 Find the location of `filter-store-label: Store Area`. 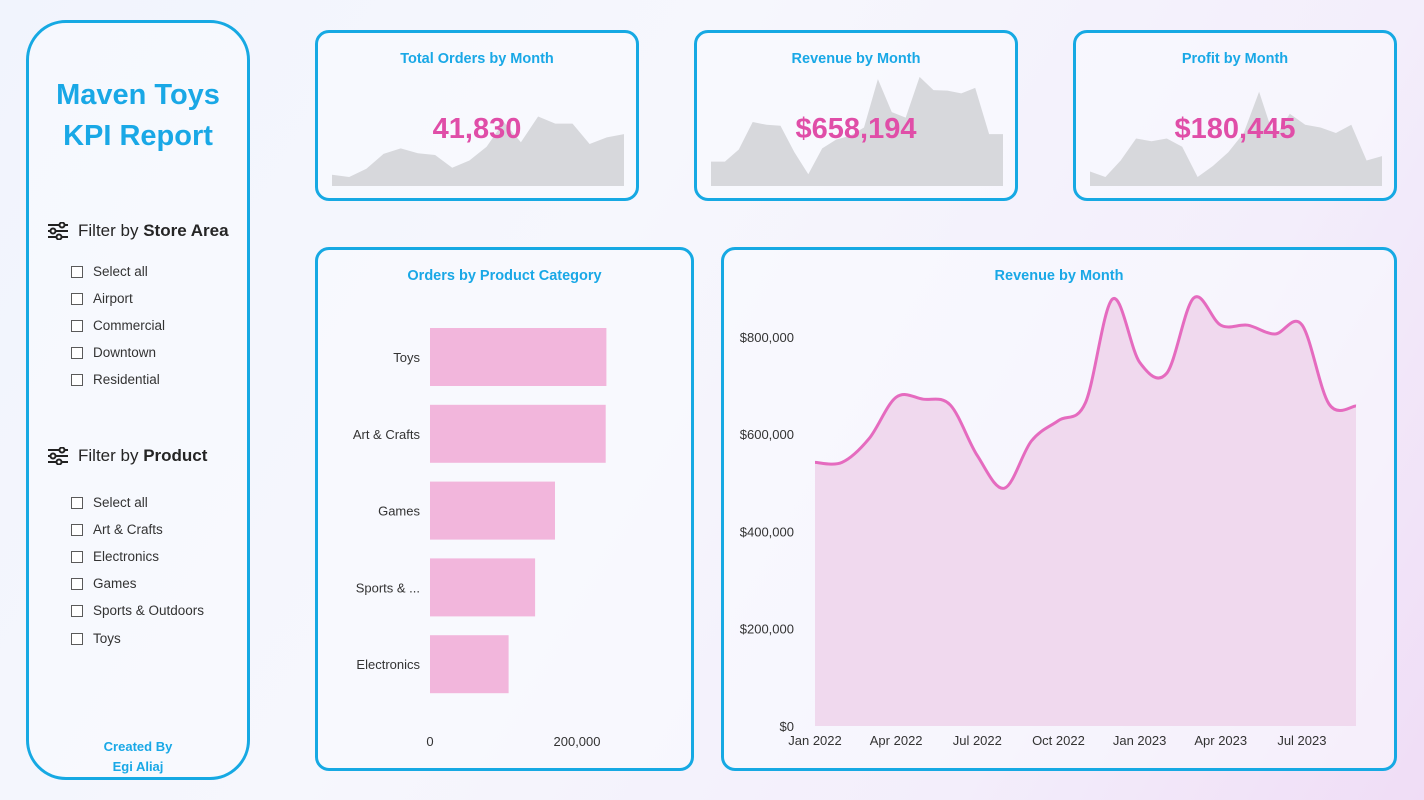

filter-store-label: Store Area is located at coordinates (186, 230).